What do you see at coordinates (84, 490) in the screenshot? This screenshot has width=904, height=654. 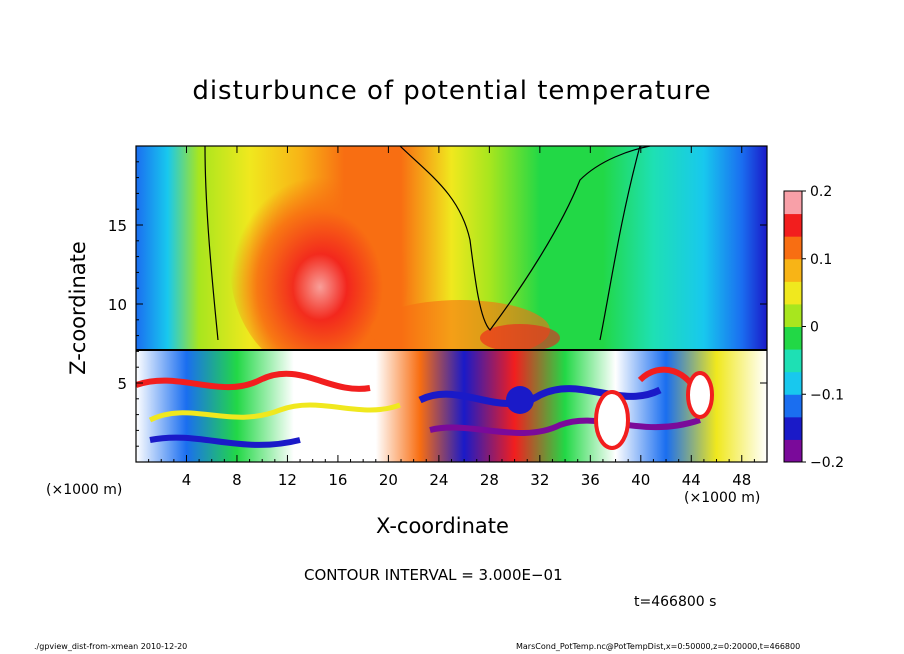 I see `x-unit-label-left: (×1000 m)` at bounding box center [84, 490].